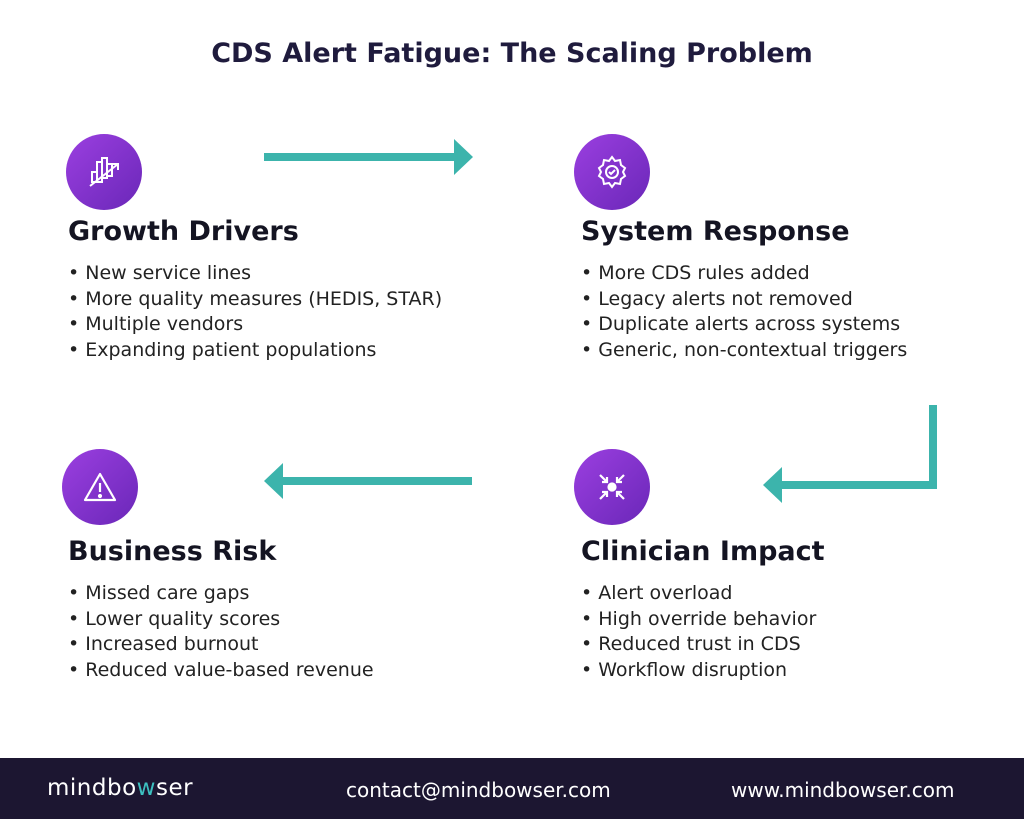 This screenshot has height=819, width=1024. Describe the element at coordinates (703, 645) in the screenshot. I see `list-item: Reduced trust in CDS` at that location.